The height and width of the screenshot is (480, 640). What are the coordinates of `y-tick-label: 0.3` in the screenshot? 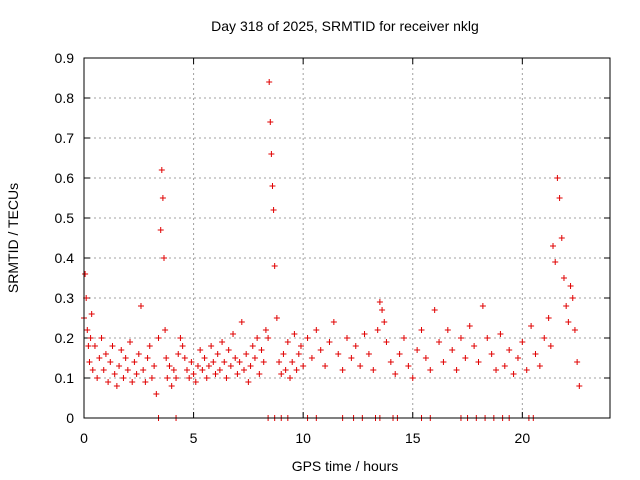 It's located at (65, 298).